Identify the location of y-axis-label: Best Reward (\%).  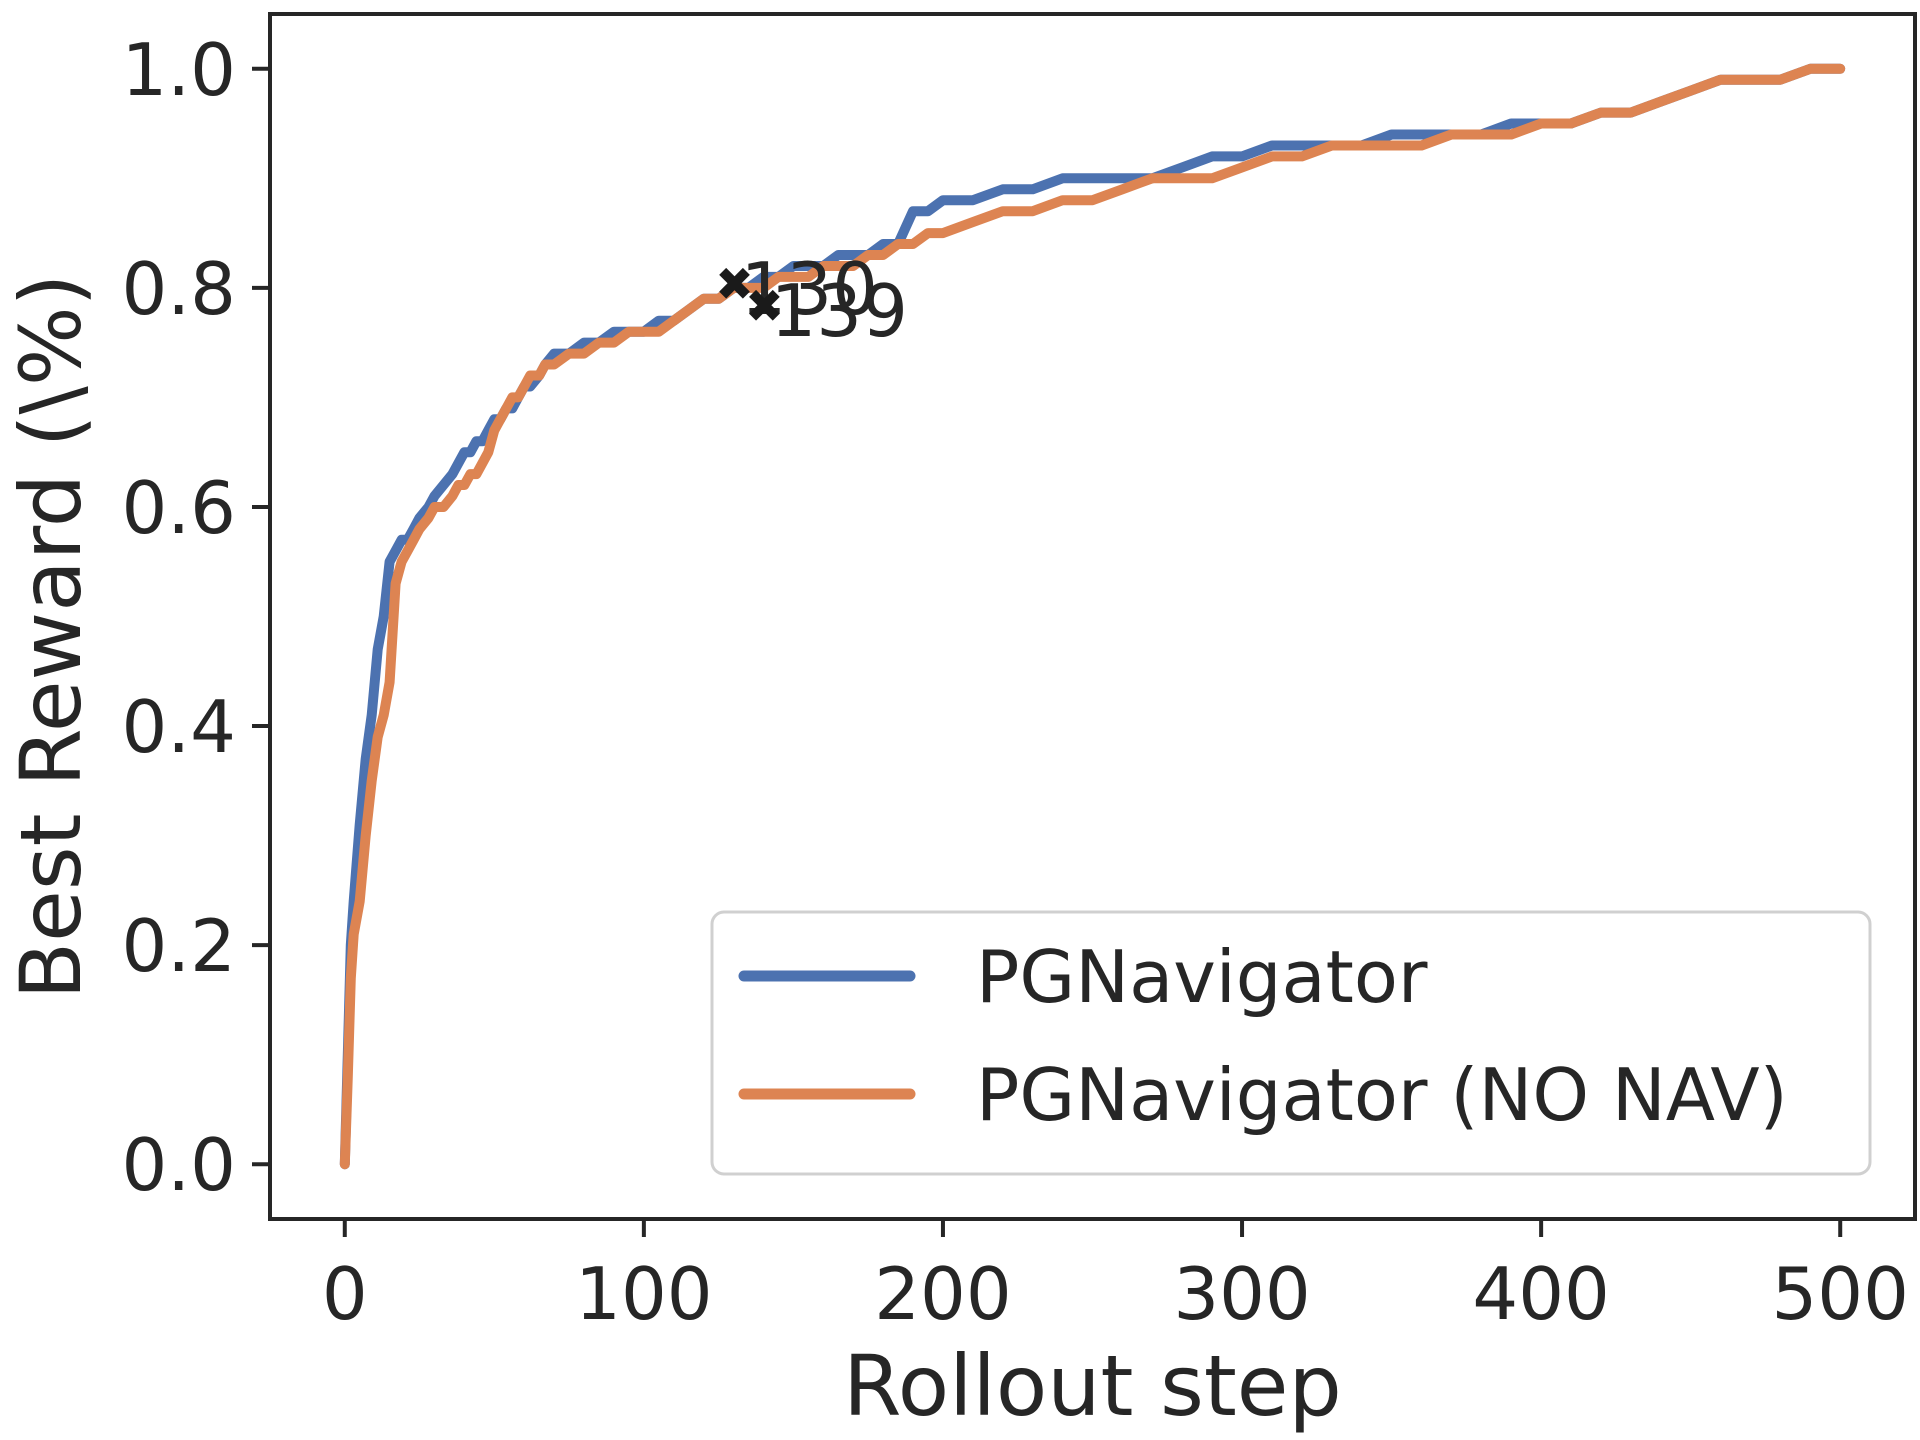
(51, 637).